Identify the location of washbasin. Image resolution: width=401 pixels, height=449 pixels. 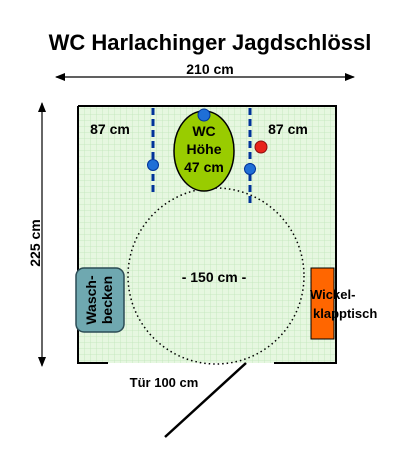
(100, 300).